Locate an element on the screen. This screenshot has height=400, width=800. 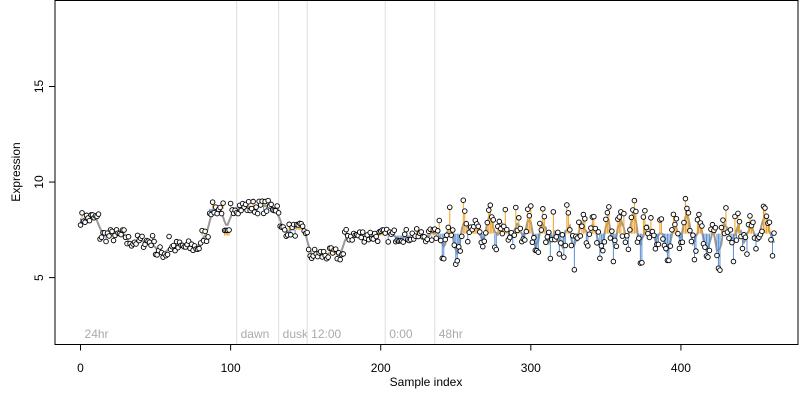
x-axis-title: Sample index is located at coordinates (426, 382).